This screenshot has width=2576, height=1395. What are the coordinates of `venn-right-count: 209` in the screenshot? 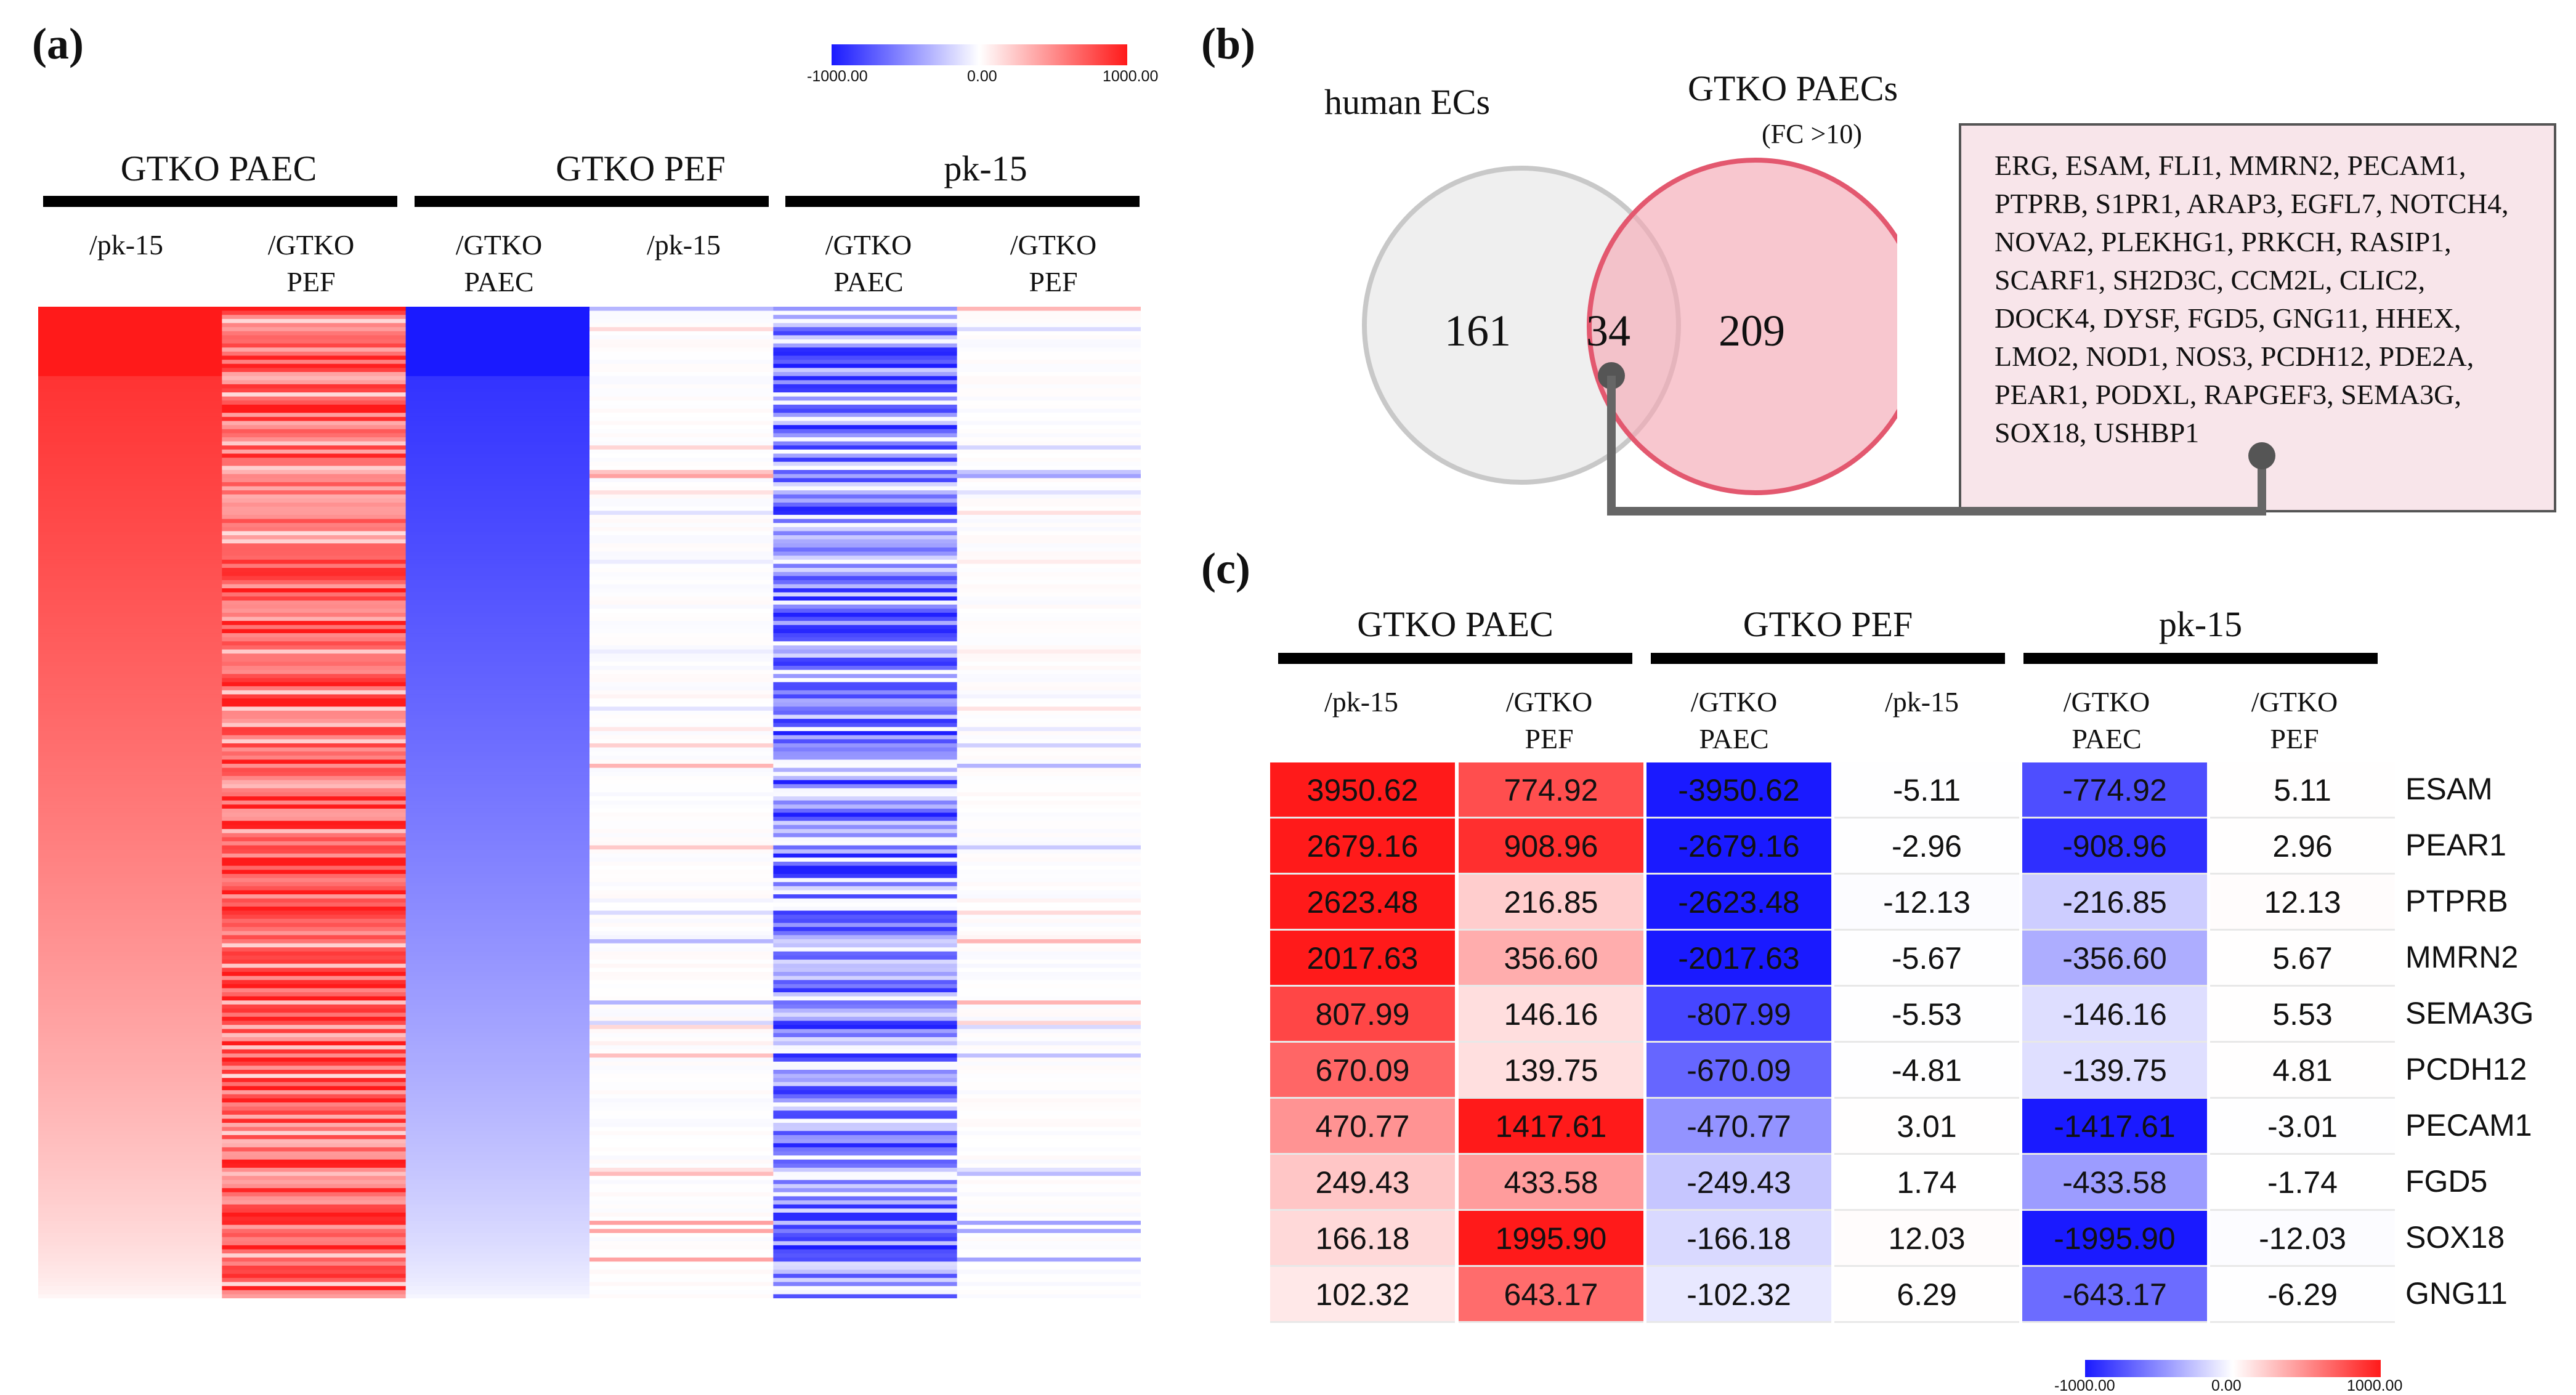 It's located at (1752, 330).